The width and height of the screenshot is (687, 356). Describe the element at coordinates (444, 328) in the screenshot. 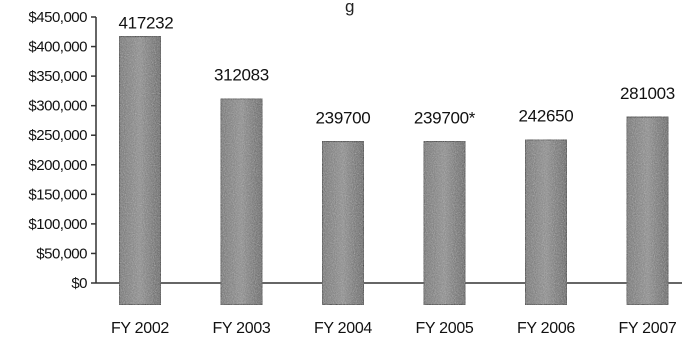

I see `x-tick-label: FY 2005` at that location.